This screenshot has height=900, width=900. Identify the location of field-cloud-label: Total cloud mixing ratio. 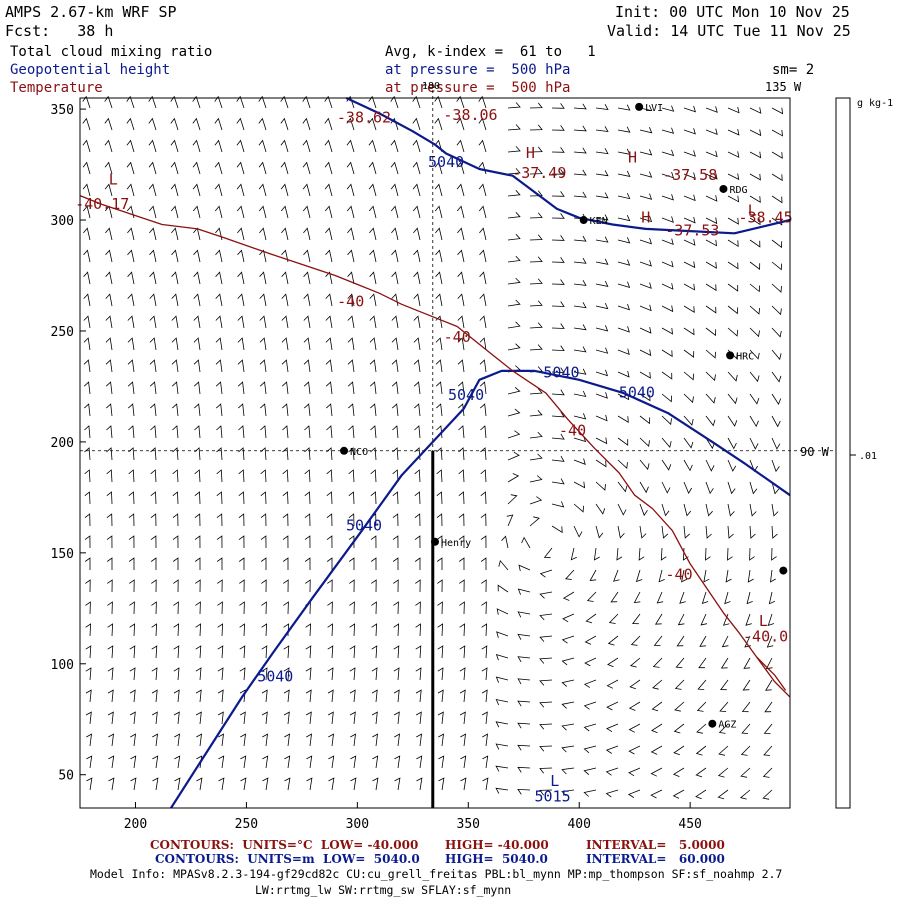
(111, 52).